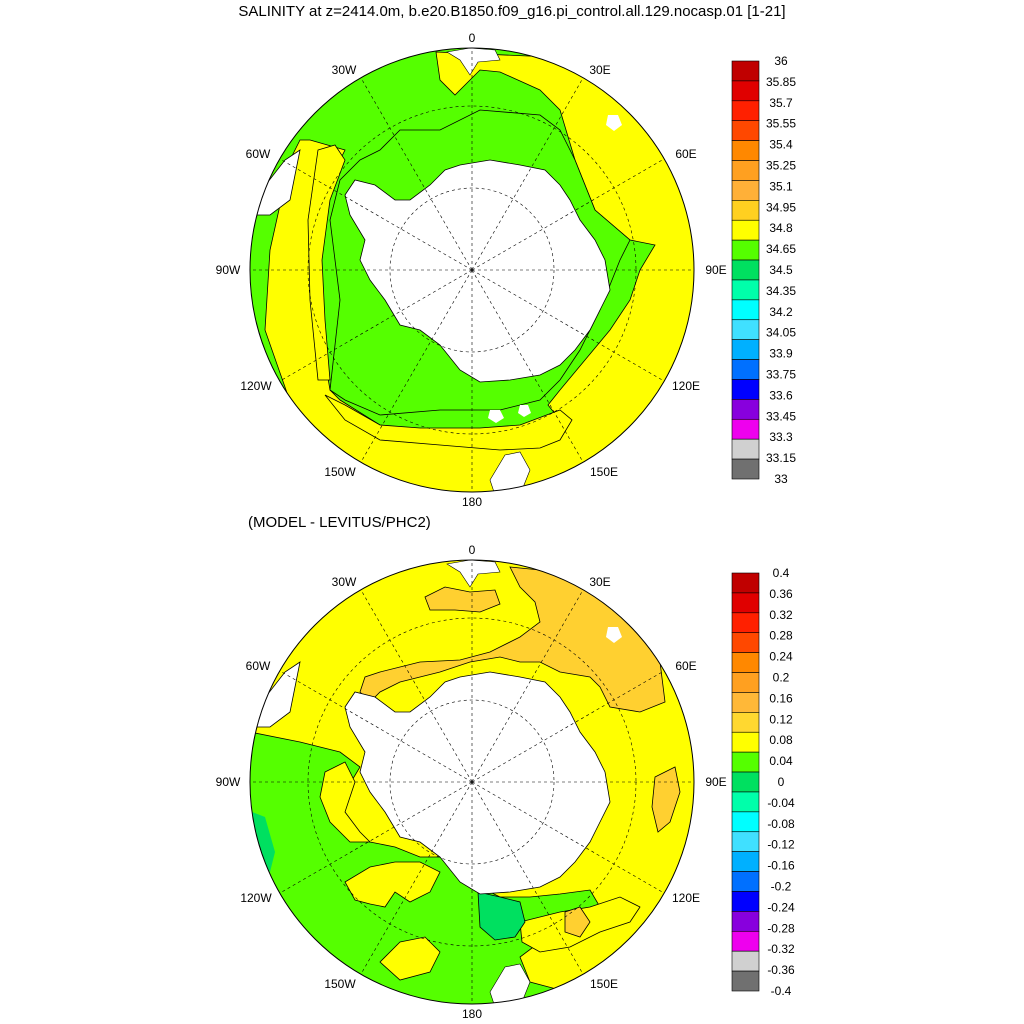 This screenshot has height=1024, width=1024. Describe the element at coordinates (781, 395) in the screenshot. I see `colorbar-label: 33.6` at that location.